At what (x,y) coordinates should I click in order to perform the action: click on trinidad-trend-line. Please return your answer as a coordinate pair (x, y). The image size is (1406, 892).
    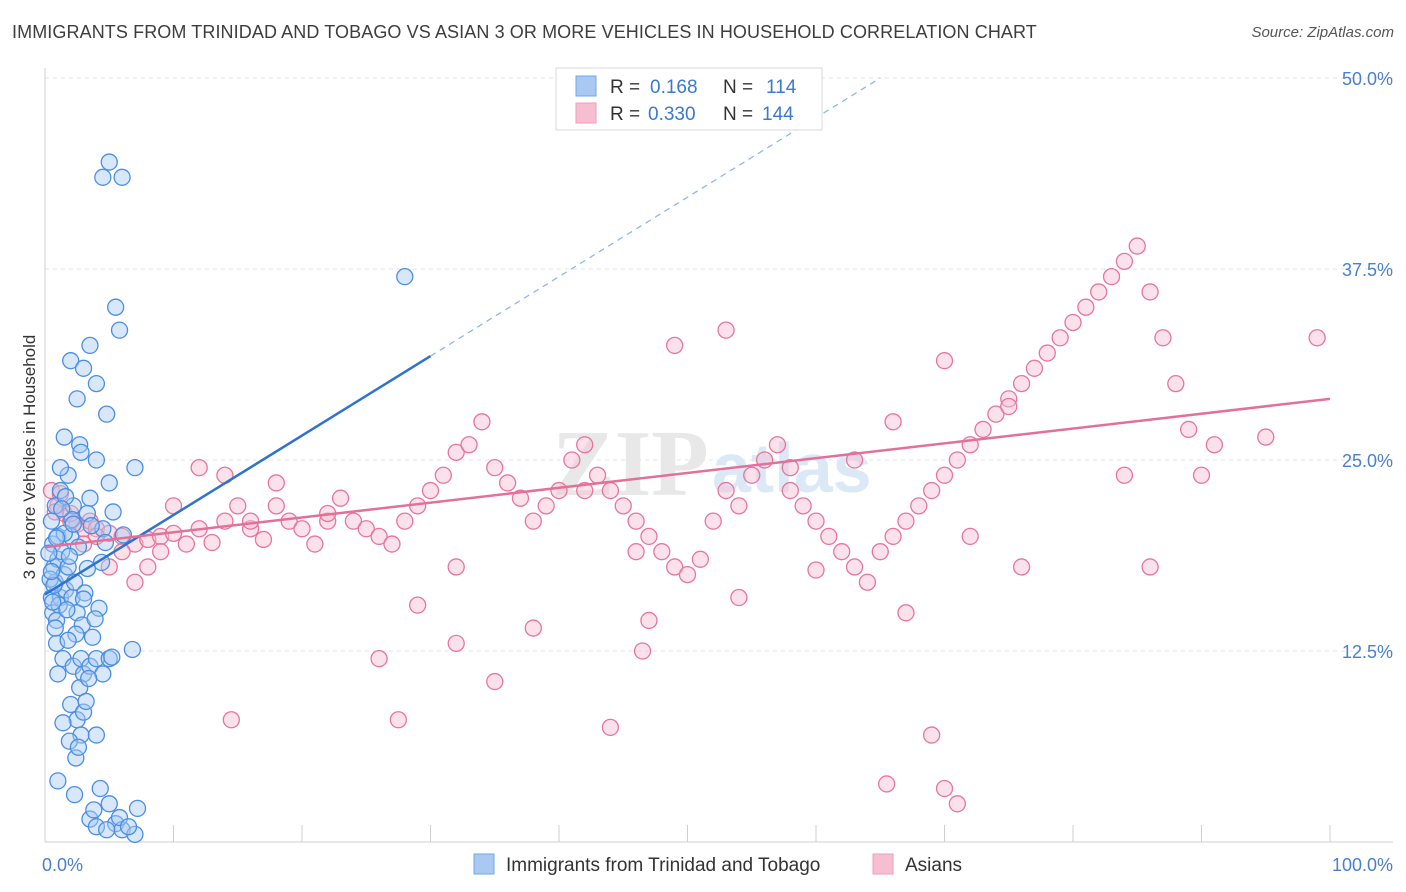
    Looking at the image, I should click on (238, 475).